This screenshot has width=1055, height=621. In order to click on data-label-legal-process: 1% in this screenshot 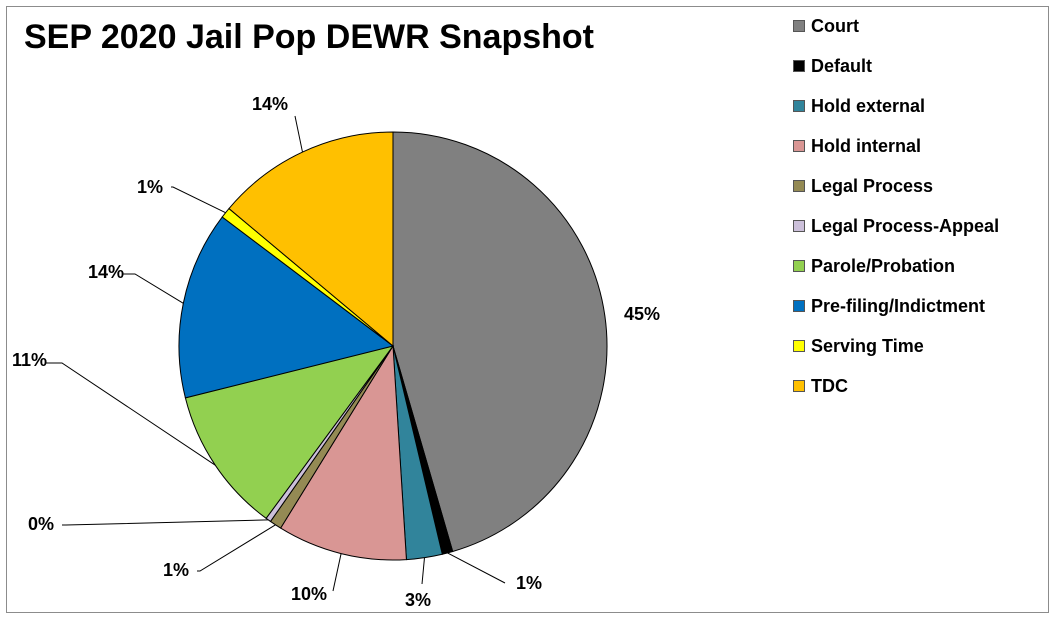, I will do `click(176, 570)`.